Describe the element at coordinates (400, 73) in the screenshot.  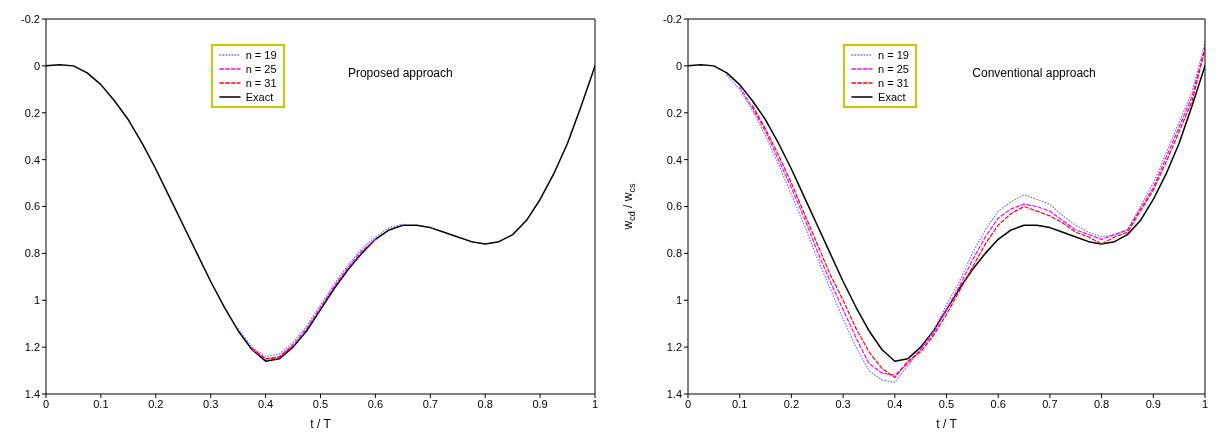
I see `annotation: Proposed approach` at that location.